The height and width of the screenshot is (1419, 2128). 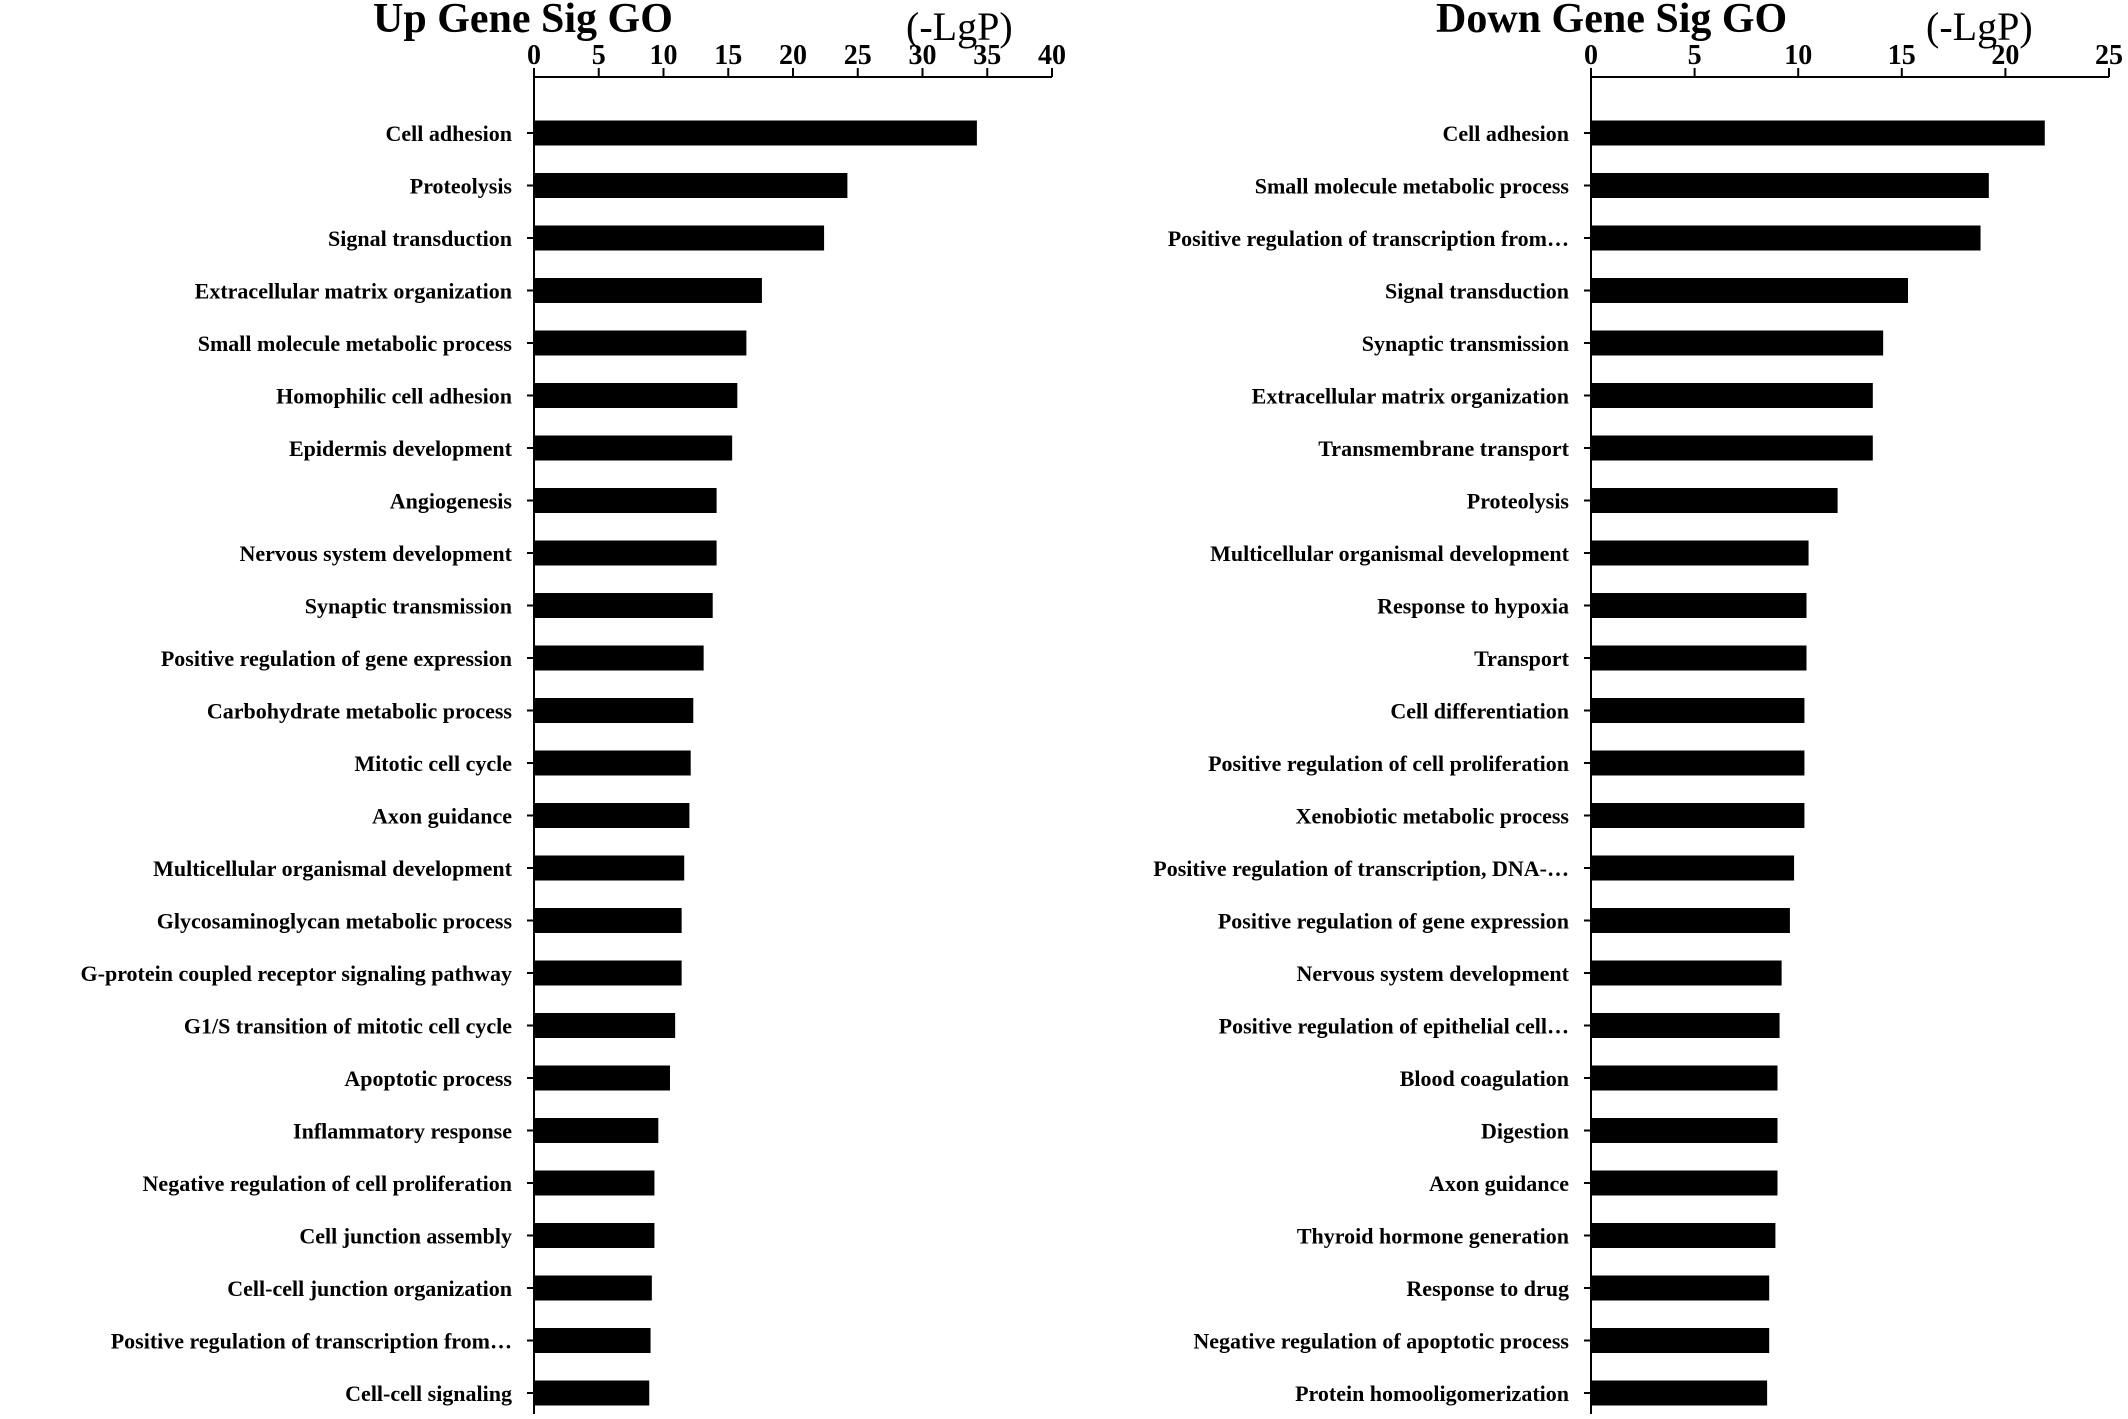 I want to click on down-category-label: Multicellular organismal development, so click(x=1390, y=553).